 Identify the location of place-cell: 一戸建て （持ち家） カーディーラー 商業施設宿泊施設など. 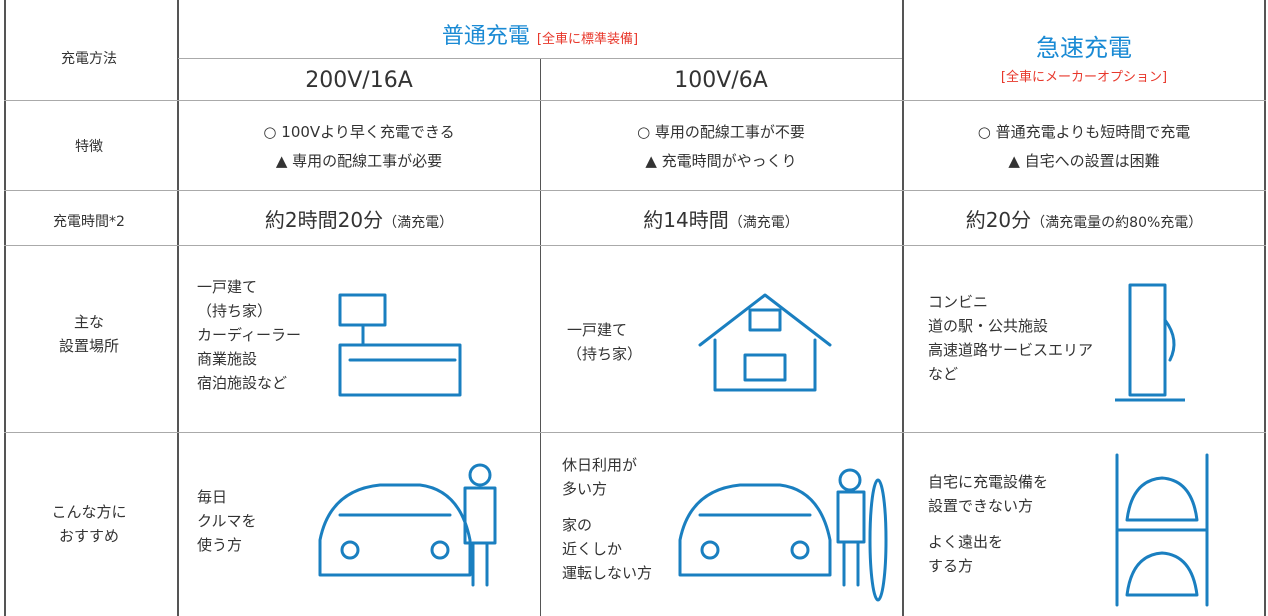
(249, 335).